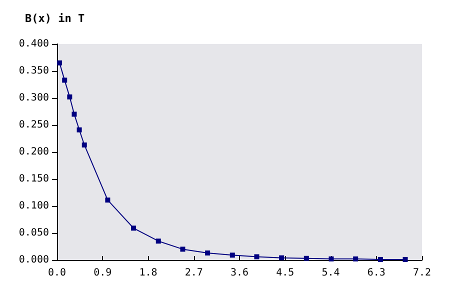 This screenshot has height=283, width=450. I want to click on y-tick-label: 0.250, so click(33, 125).